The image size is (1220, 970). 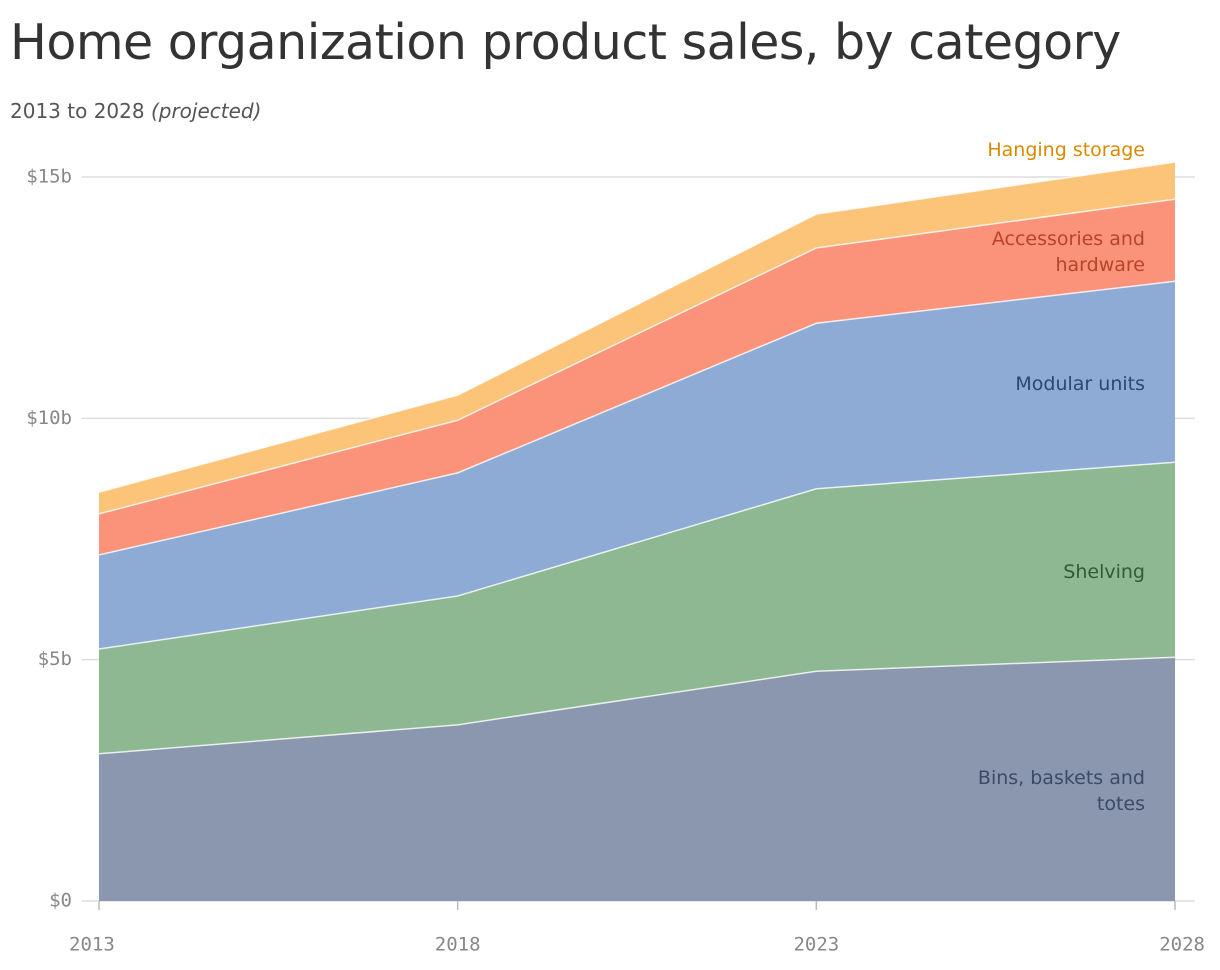 What do you see at coordinates (1068, 252) in the screenshot?
I see `series-label: Accessories and hardware` at bounding box center [1068, 252].